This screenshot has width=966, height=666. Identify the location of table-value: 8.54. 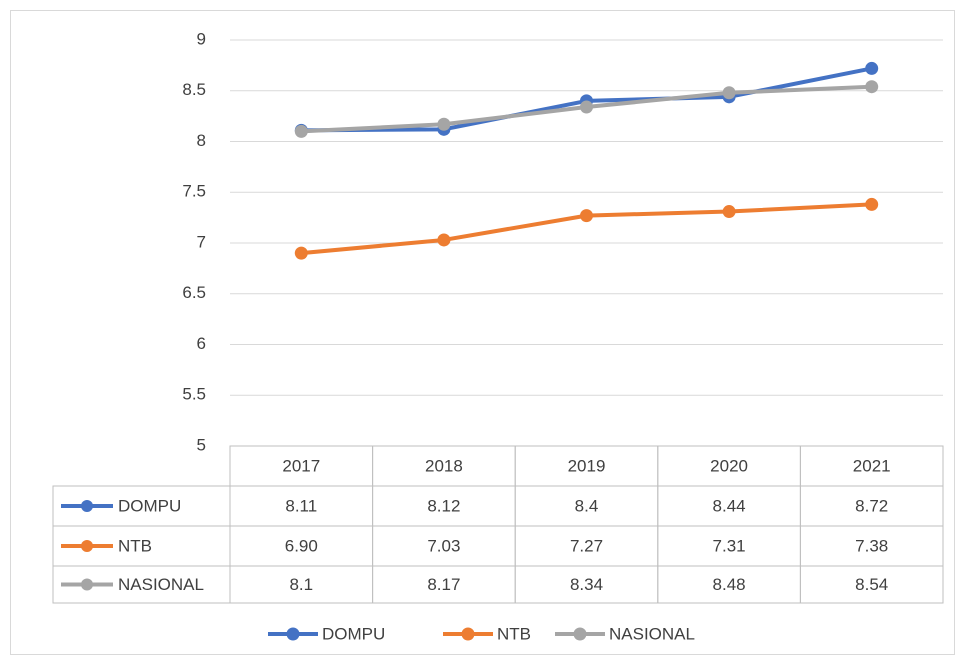
(871, 584).